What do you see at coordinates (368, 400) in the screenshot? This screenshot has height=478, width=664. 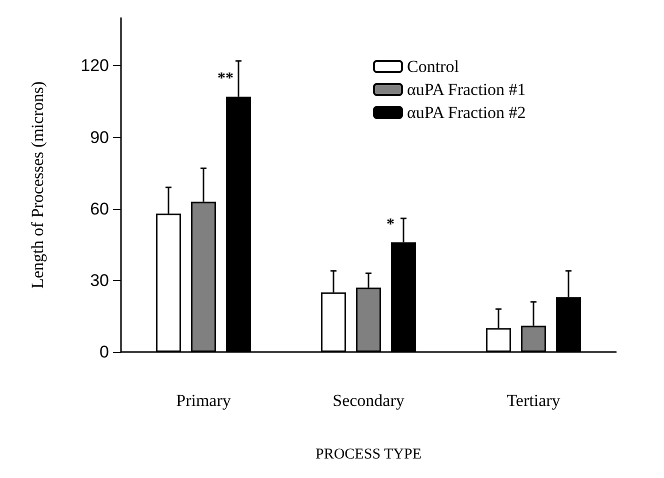 I see `x-tick-label: Secondary` at bounding box center [368, 400].